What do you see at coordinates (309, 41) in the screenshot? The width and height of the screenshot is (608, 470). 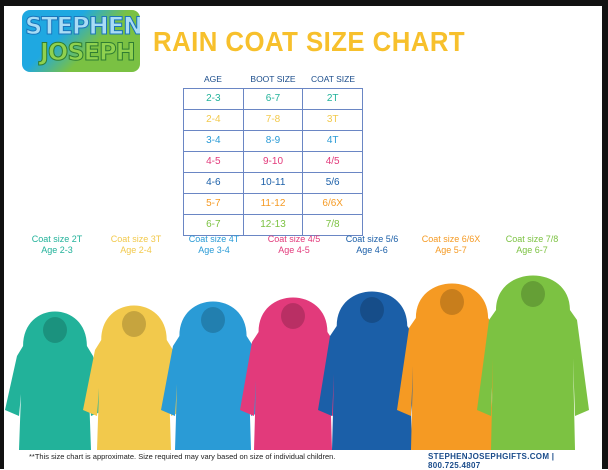 I see `page-title: RAIN COAT SIZE CHART` at bounding box center [309, 41].